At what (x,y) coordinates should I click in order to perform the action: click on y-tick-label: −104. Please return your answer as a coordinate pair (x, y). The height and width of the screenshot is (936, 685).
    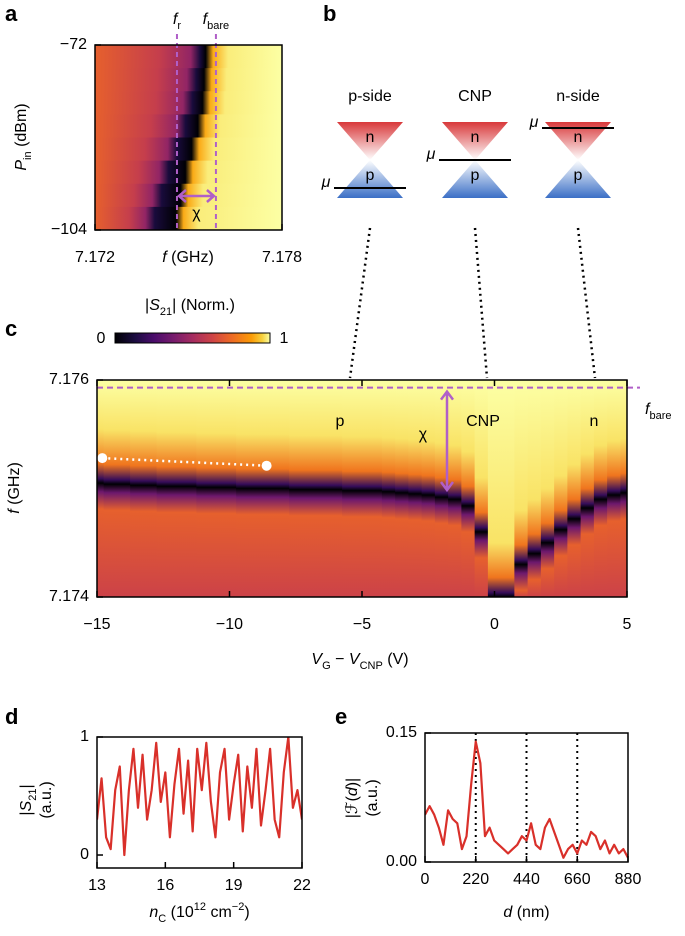
    Looking at the image, I should click on (69, 229).